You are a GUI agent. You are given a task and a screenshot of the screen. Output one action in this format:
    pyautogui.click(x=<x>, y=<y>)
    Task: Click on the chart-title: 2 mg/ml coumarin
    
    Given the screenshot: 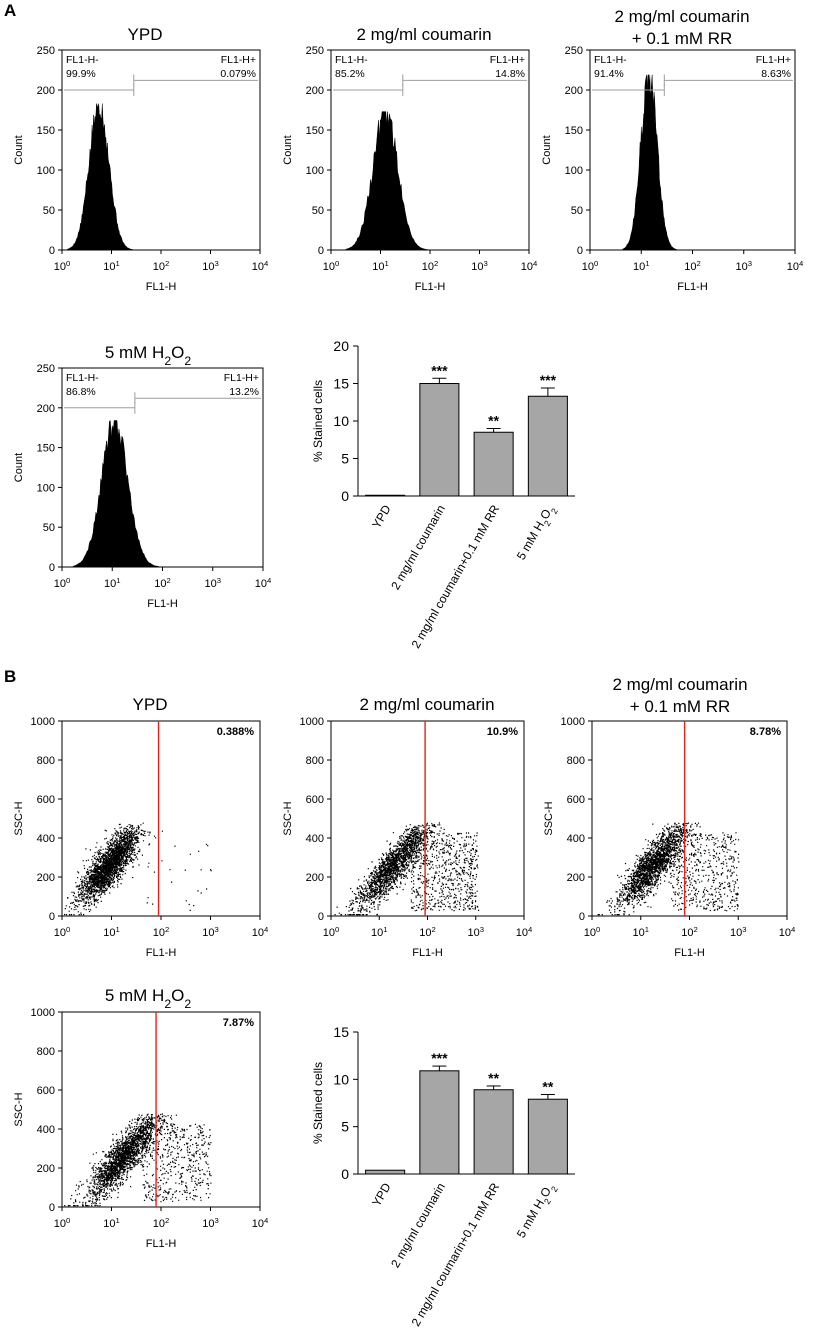 What is the action you would take?
    pyautogui.click(x=681, y=16)
    